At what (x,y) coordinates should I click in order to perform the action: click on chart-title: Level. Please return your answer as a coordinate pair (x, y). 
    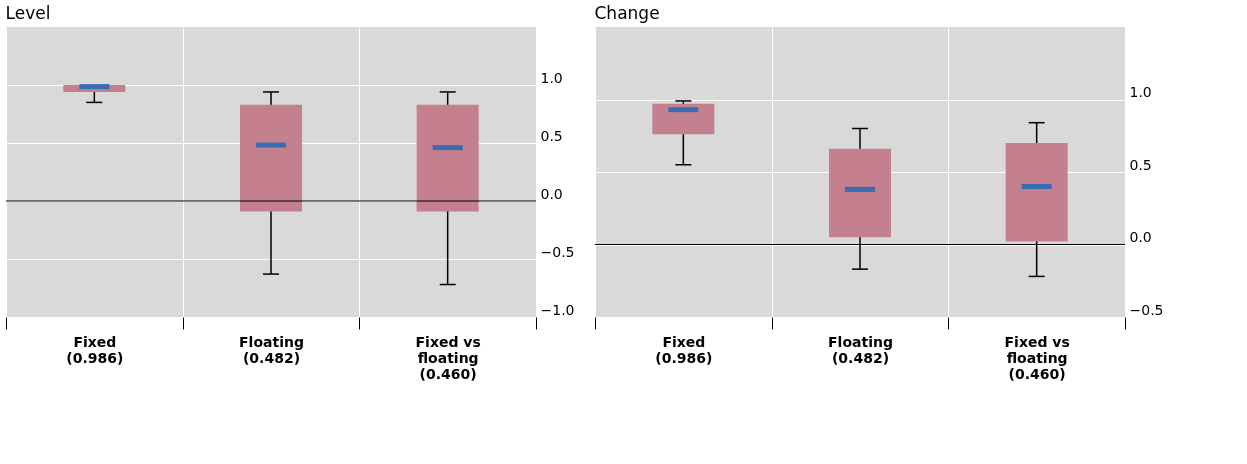
    Looking at the image, I should click on (28, 13).